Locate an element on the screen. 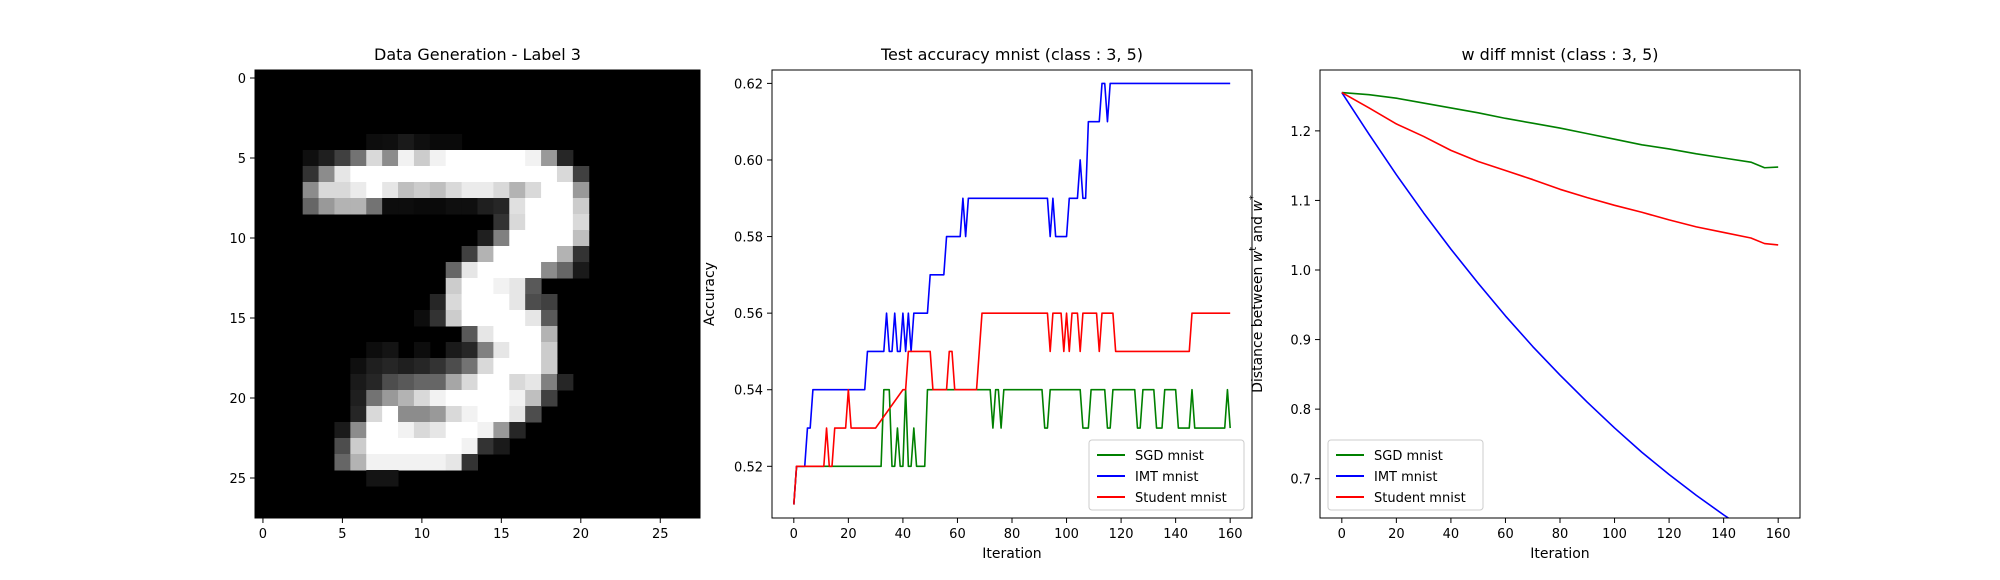 This screenshot has width=2000, height=580. x-tick-label: 5 is located at coordinates (342, 534).